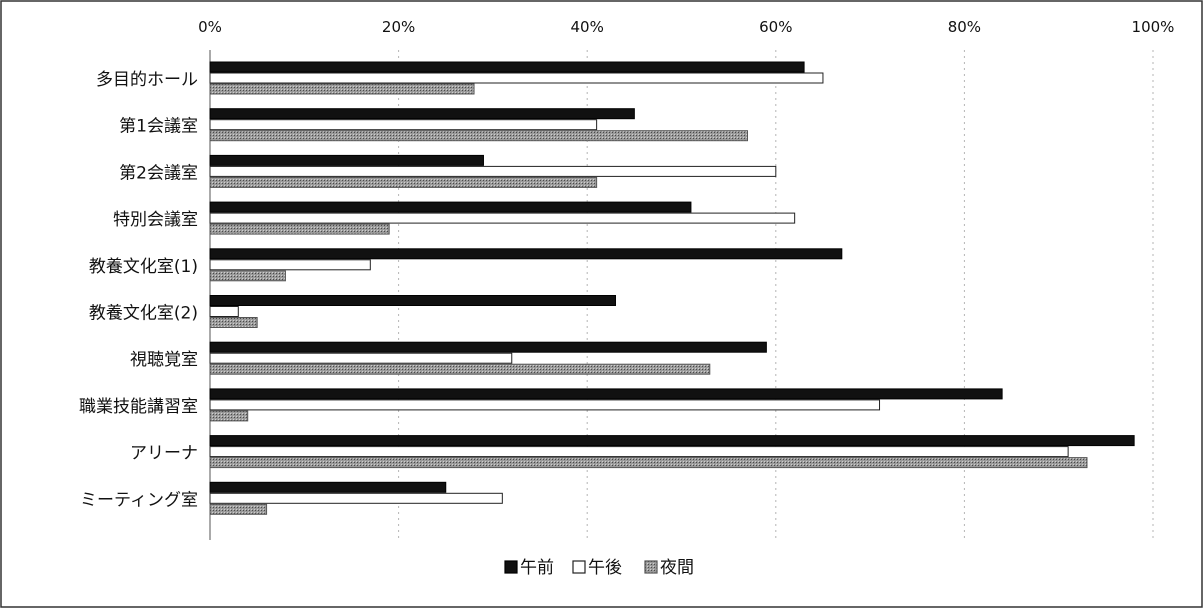  What do you see at coordinates (139, 500) in the screenshot?
I see `category-label: ミーティング室` at bounding box center [139, 500].